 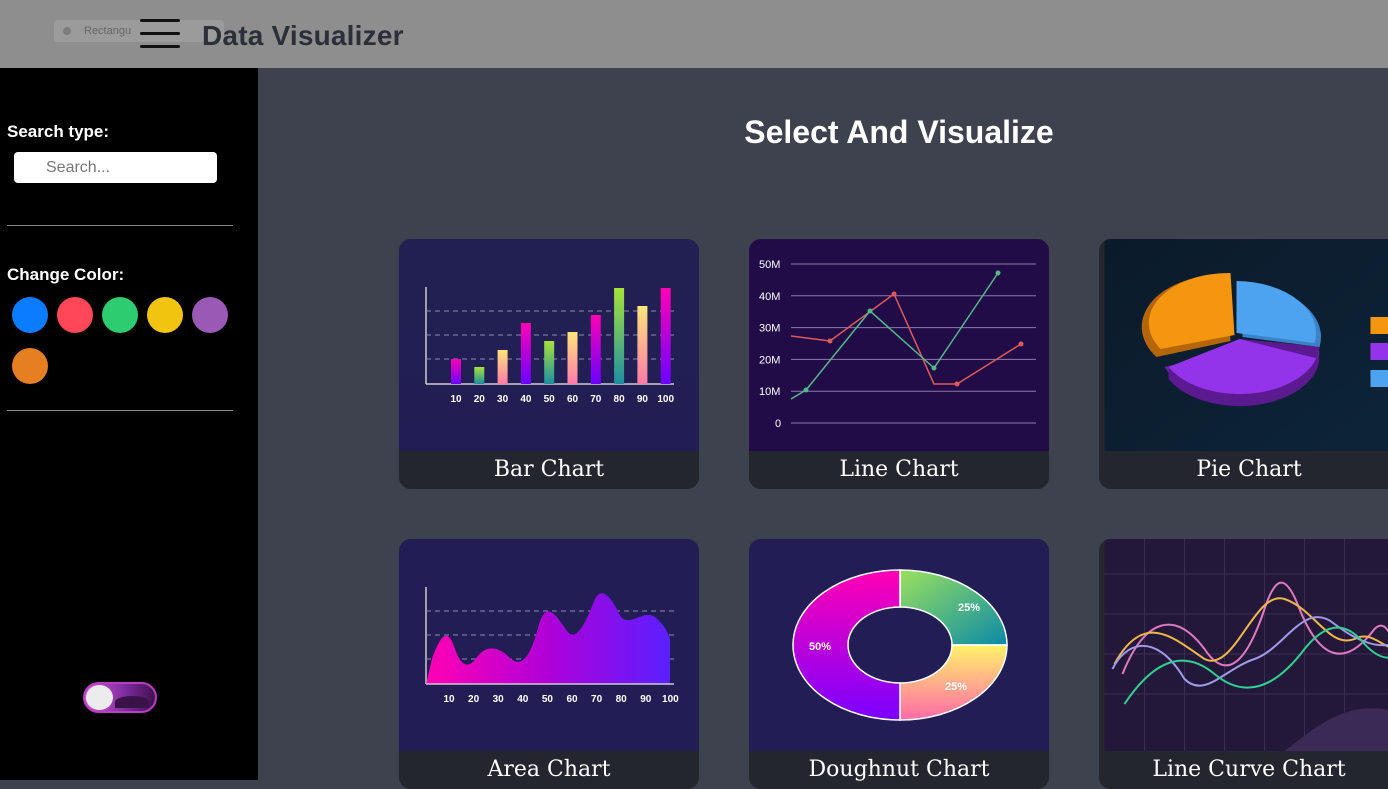 I want to click on change-color-label: Change Color:, so click(x=65, y=275).